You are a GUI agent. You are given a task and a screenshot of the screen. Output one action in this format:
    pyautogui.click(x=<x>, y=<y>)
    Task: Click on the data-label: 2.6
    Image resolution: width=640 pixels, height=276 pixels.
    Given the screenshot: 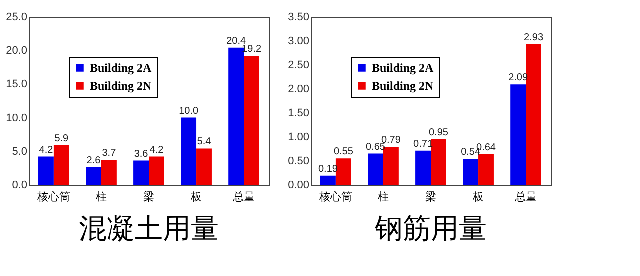 What is the action you would take?
    pyautogui.click(x=94, y=161)
    